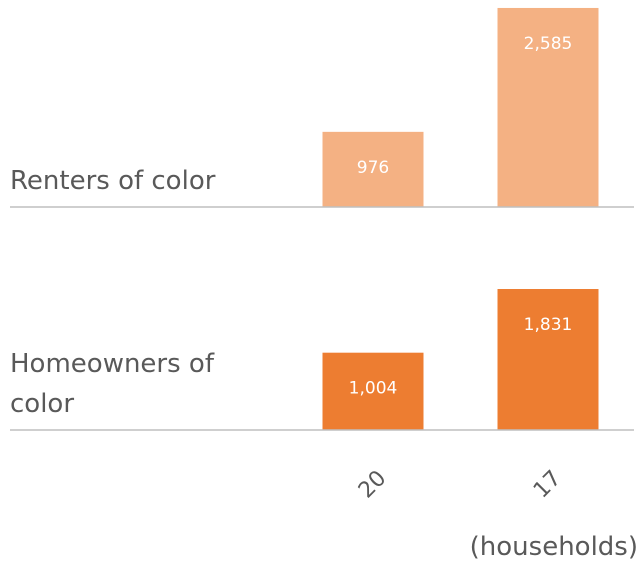 Image resolution: width=644 pixels, height=567 pixels. I want to click on value-label: 976, so click(373, 168).